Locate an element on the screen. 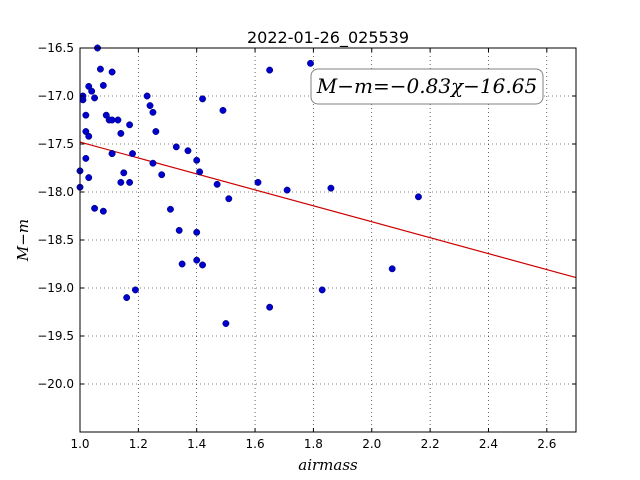 Image resolution: width=640 pixels, height=480 pixels. y-axis-label: M−m is located at coordinates (23, 240).